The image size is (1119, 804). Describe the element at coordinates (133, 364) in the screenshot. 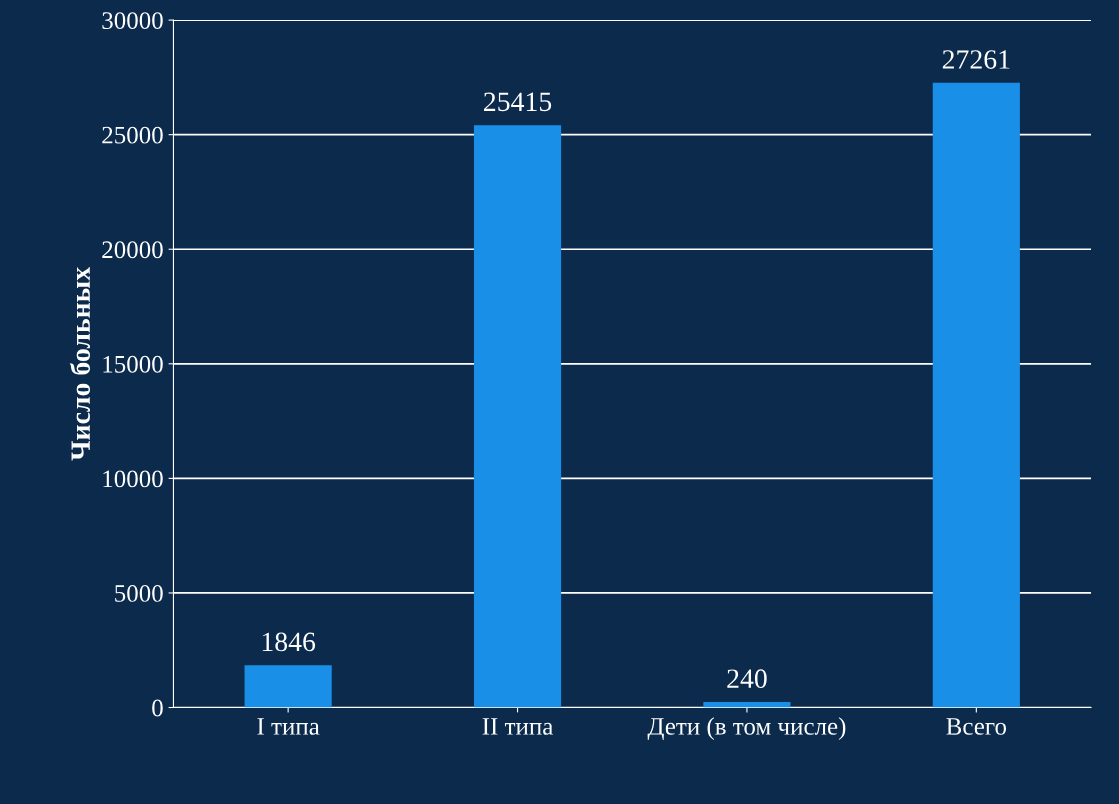

I see `y-tick-label: 15000` at that location.